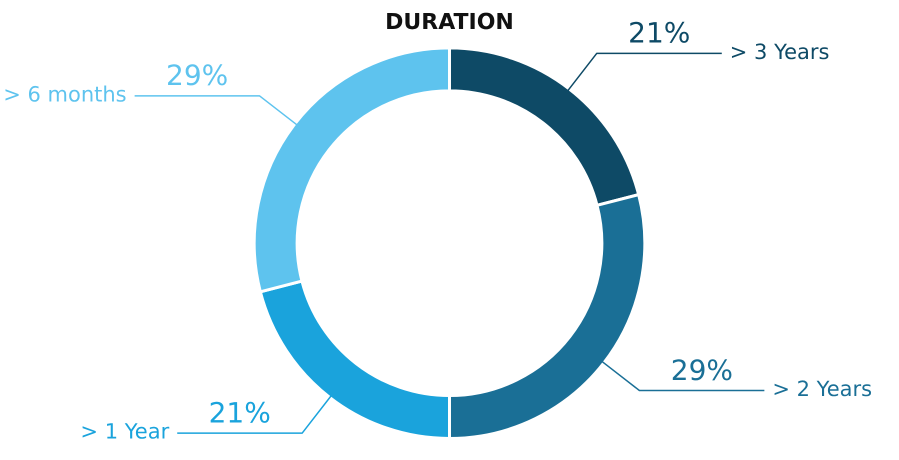  What do you see at coordinates (125, 432) in the screenshot?
I see `slice-label: > 1 Year` at bounding box center [125, 432].